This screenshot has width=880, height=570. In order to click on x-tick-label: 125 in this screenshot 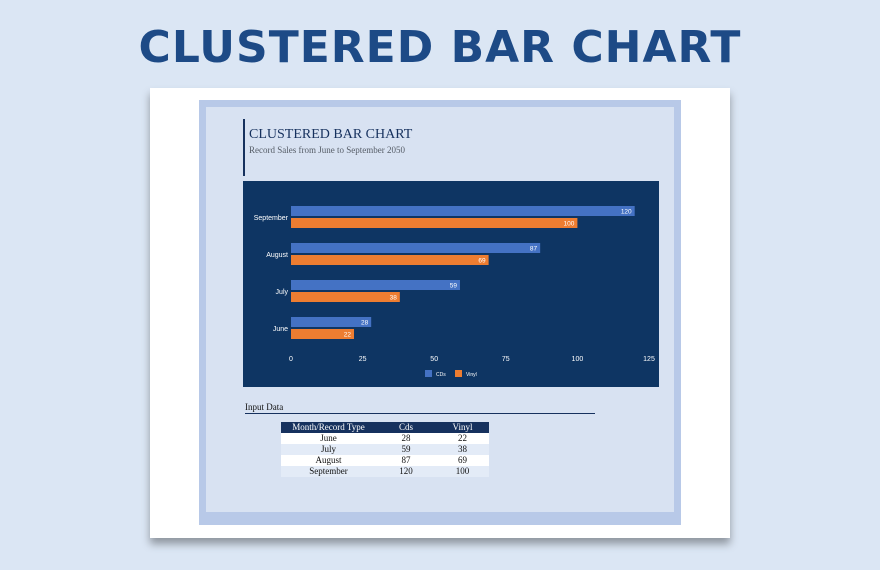, I will do `click(649, 359)`.